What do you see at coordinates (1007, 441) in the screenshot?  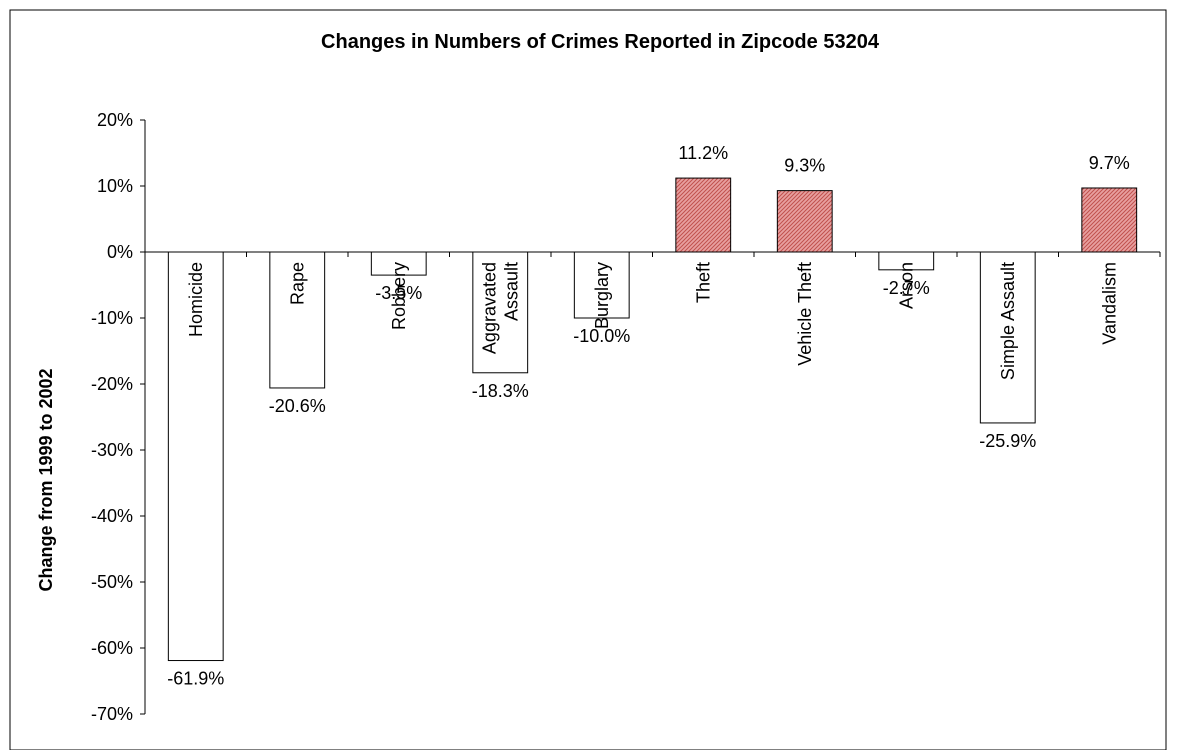 I see `data-label: -25.9%` at bounding box center [1007, 441].